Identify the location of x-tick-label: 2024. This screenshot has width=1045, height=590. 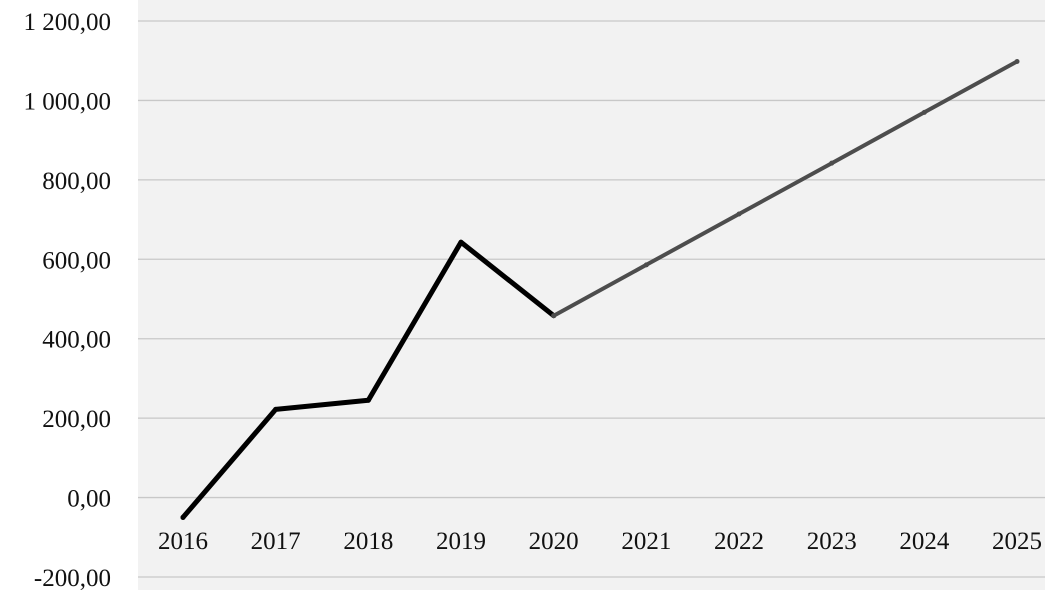
(924, 541).